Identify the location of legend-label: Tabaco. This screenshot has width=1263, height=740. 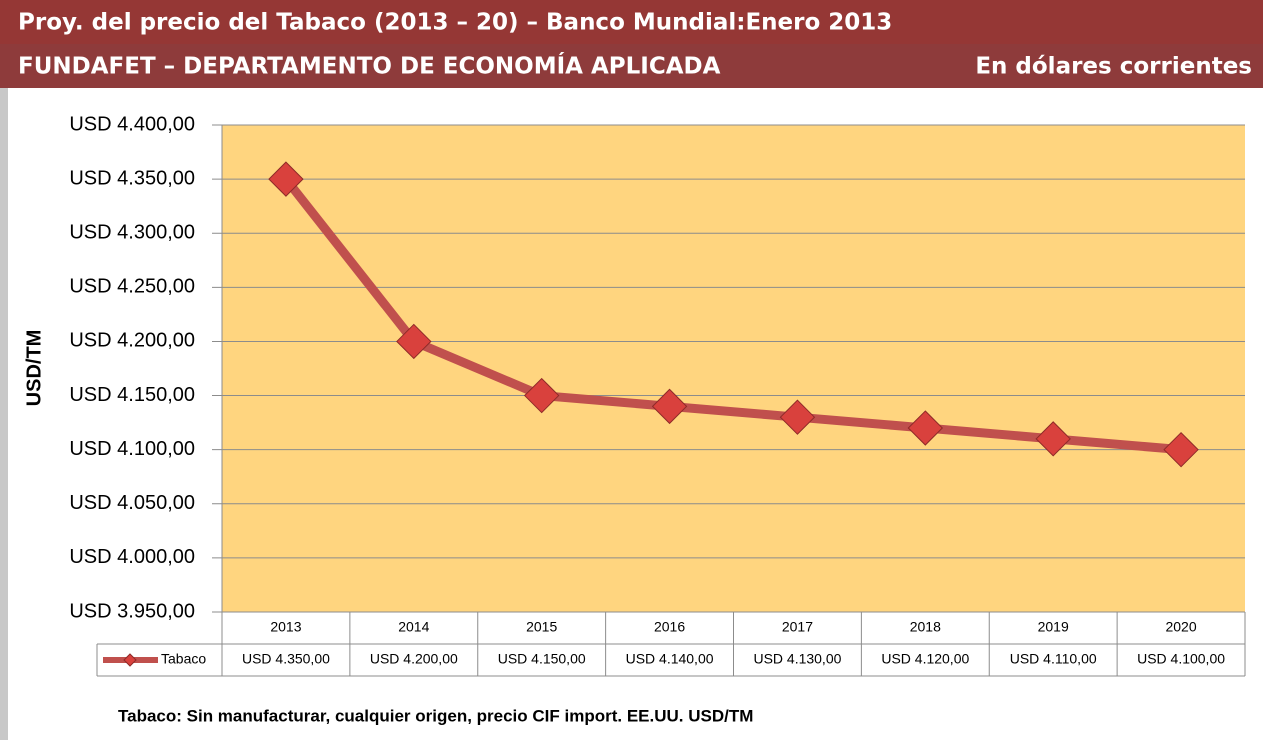
(183, 659).